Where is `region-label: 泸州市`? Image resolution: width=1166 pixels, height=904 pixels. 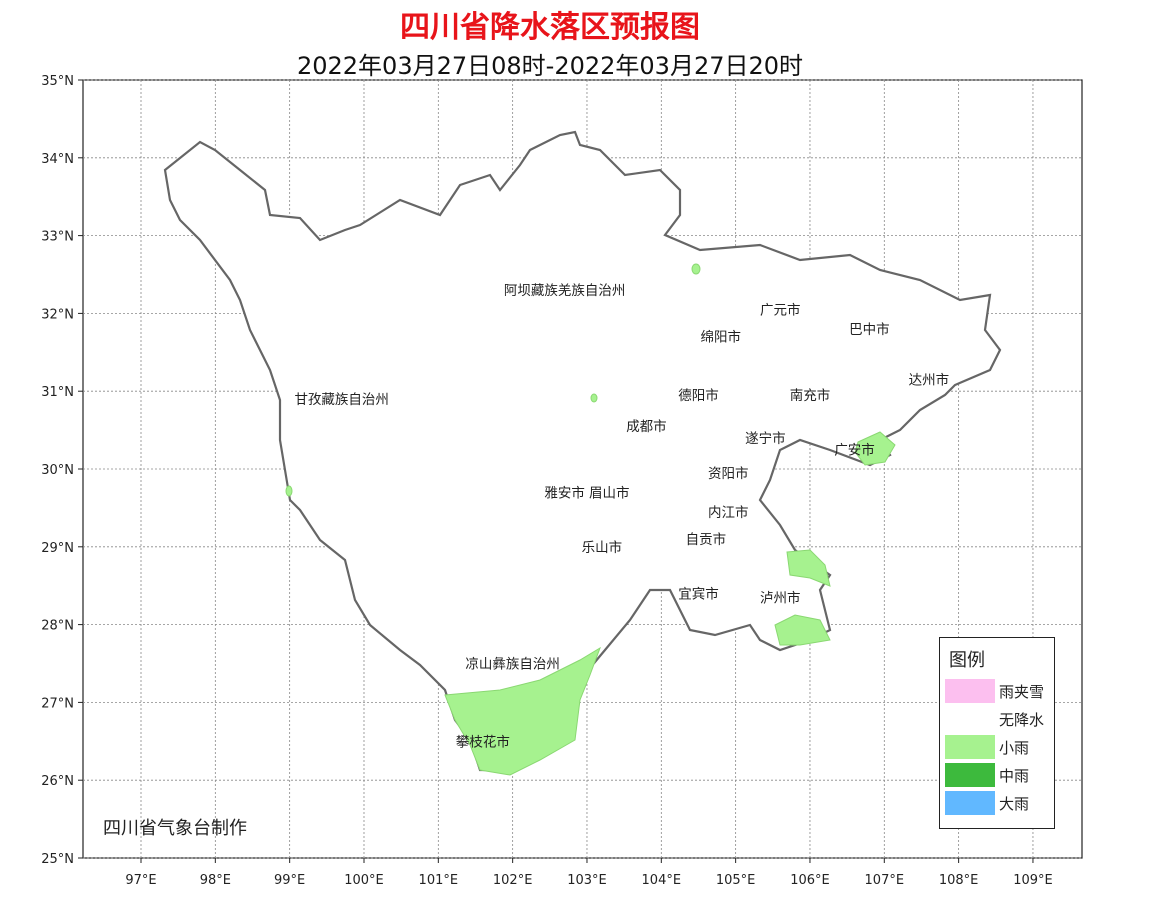
region-label: 泸州市 is located at coordinates (780, 597).